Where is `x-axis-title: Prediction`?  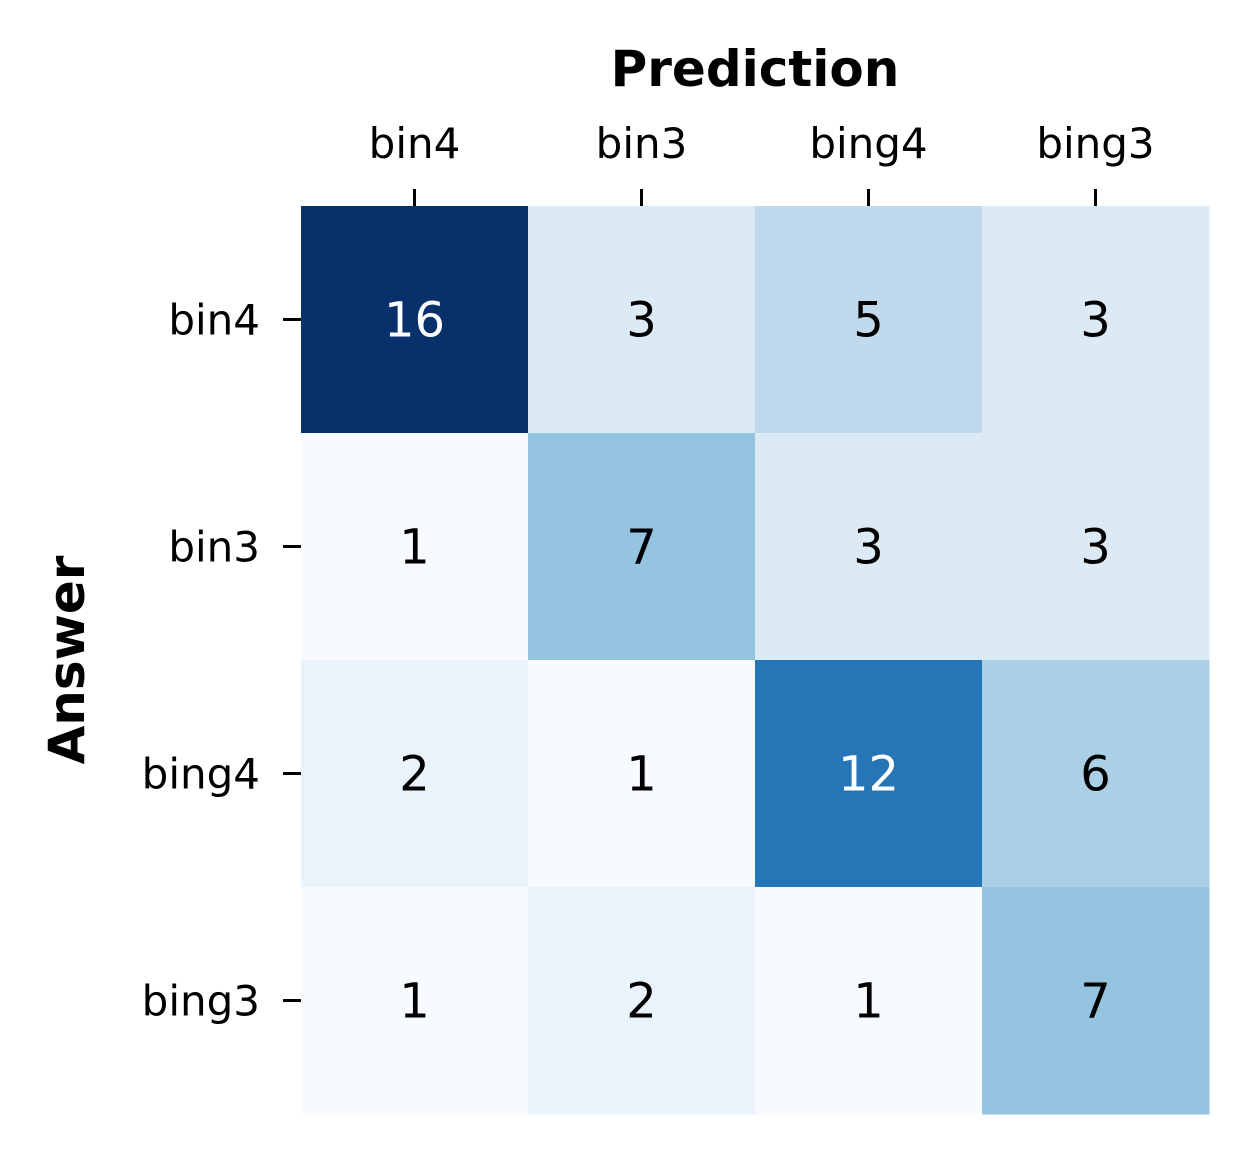 x-axis-title: Prediction is located at coordinates (755, 69).